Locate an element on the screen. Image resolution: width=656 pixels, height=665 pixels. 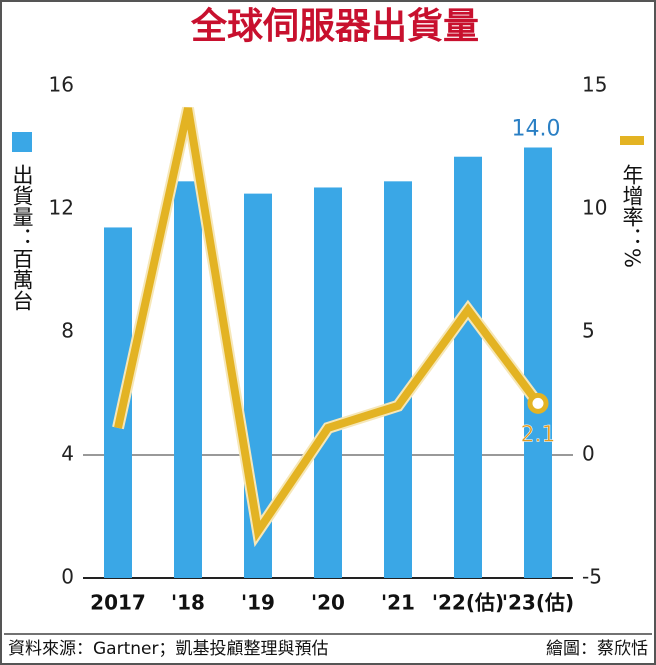
y2-tick-label: 5 is located at coordinates (588, 331).